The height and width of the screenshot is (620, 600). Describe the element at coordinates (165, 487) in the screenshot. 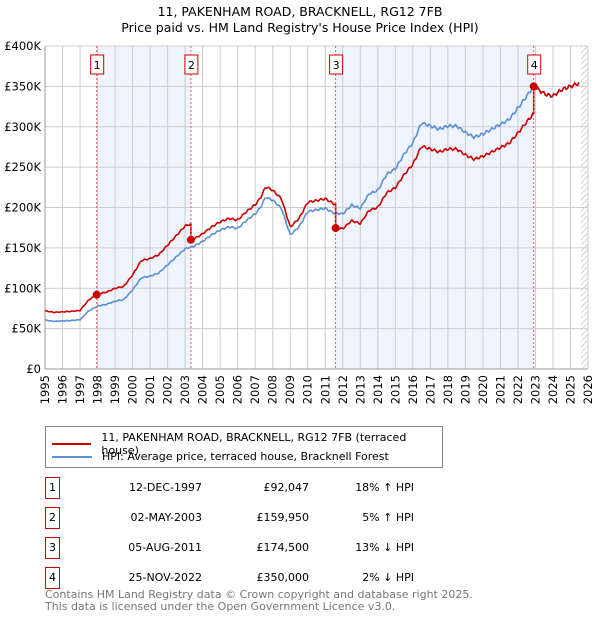

I see `sale-date: 12-DEC-1997` at that location.